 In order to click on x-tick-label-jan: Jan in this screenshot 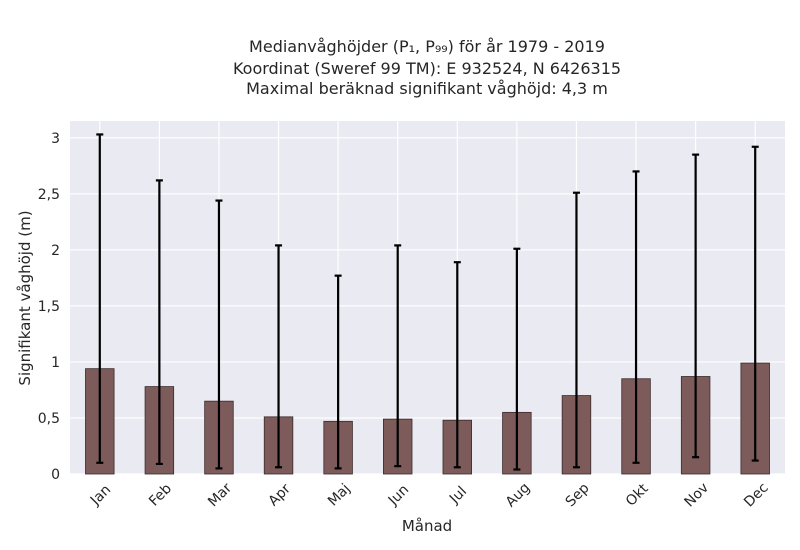, I will do `click(100, 495)`.